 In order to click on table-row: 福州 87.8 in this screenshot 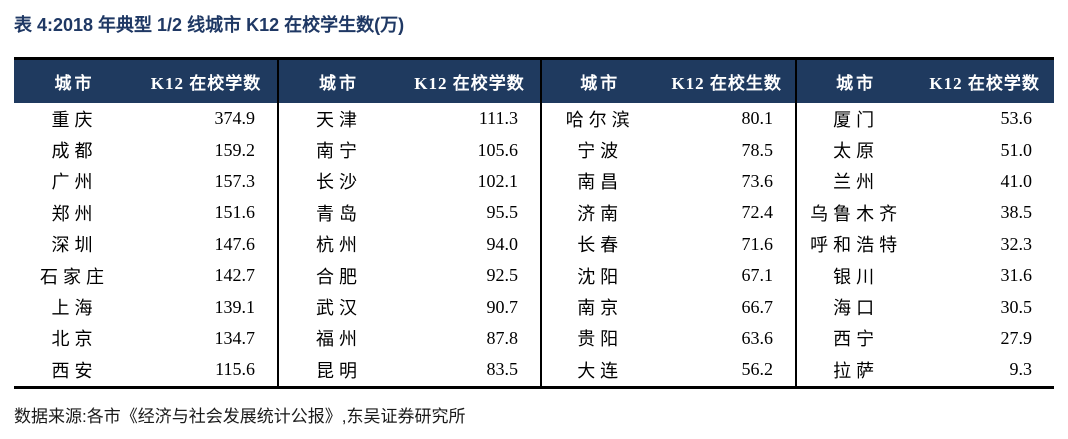, I will do `click(409, 338)`.